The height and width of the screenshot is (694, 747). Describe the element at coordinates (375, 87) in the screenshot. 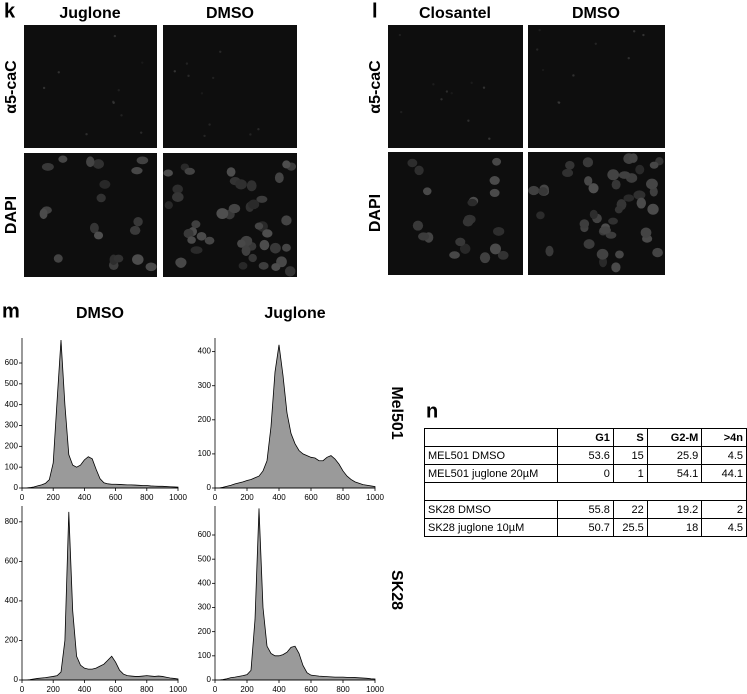

I see `row-title: α5-caC` at that location.